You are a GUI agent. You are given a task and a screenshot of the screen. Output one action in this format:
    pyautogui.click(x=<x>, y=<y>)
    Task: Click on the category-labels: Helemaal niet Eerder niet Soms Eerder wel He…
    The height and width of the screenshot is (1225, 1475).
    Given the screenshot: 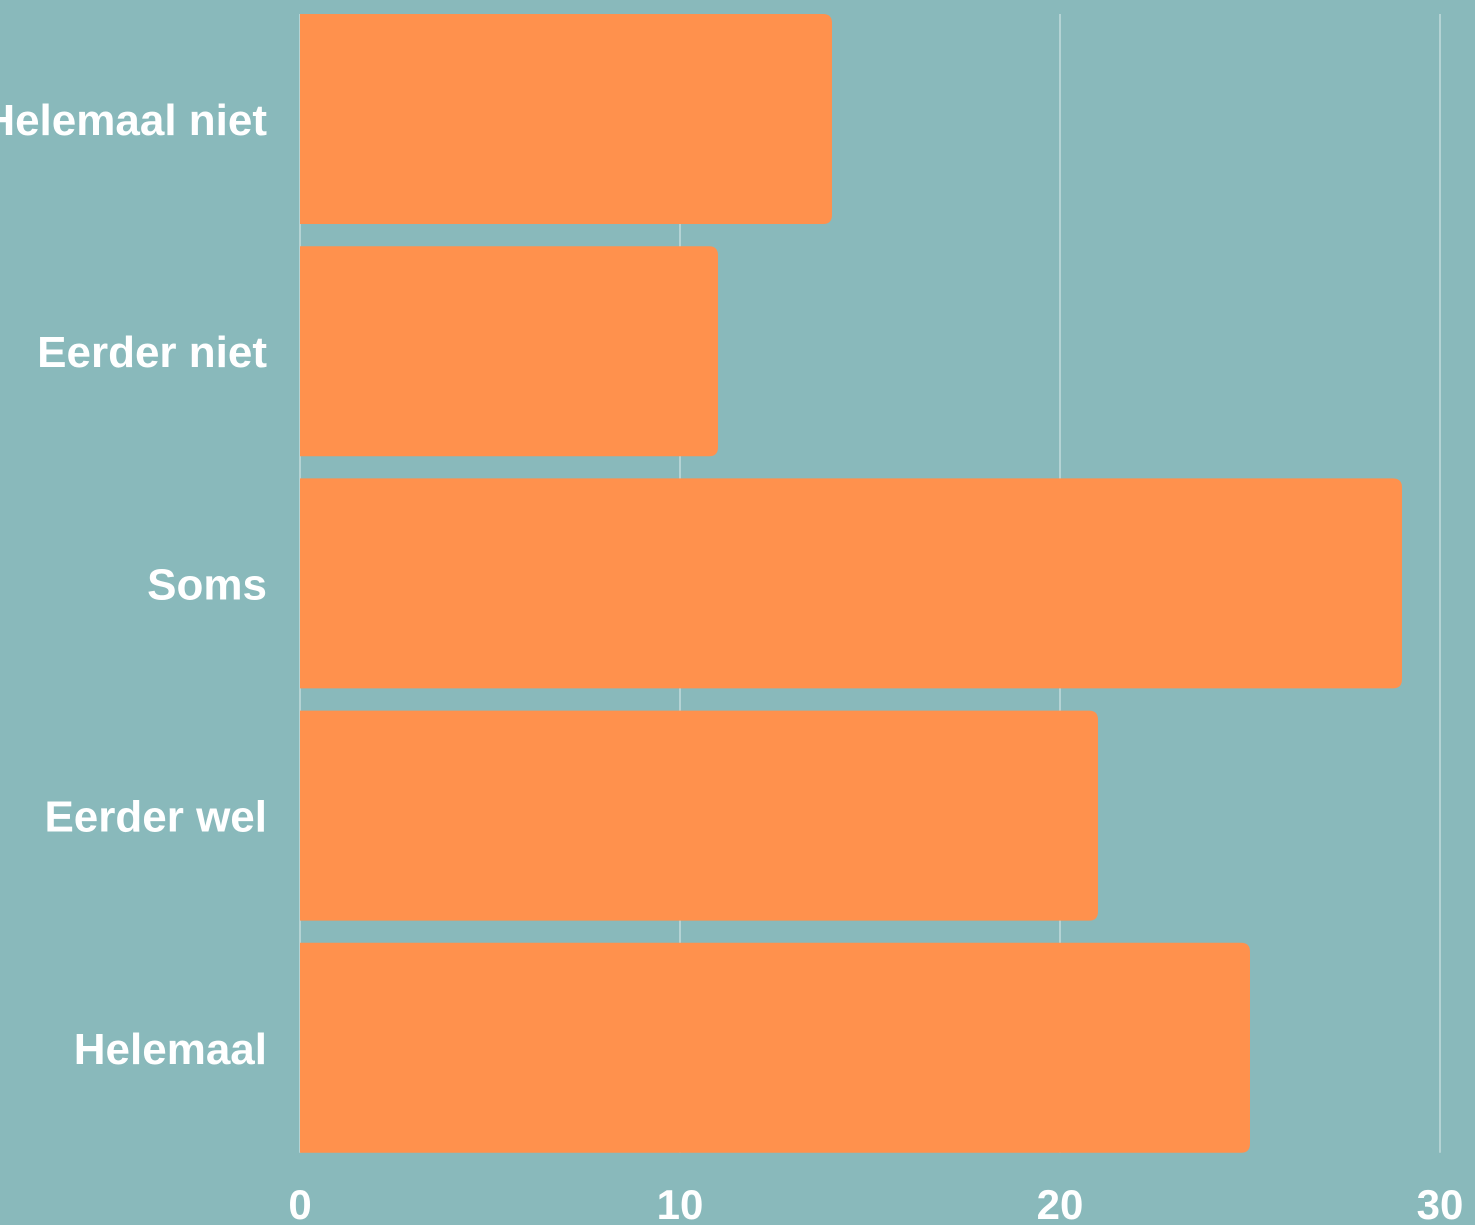 What is the action you would take?
    pyautogui.click(x=133, y=585)
    